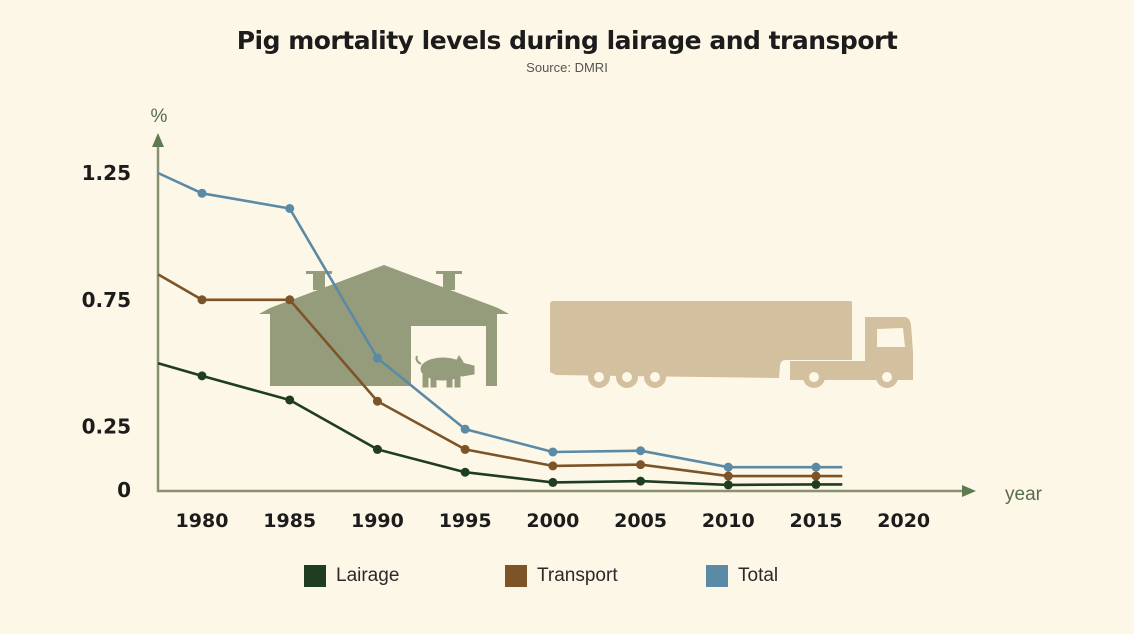  Describe the element at coordinates (106, 173) in the screenshot. I see `y-tick-label: 1.25` at that location.